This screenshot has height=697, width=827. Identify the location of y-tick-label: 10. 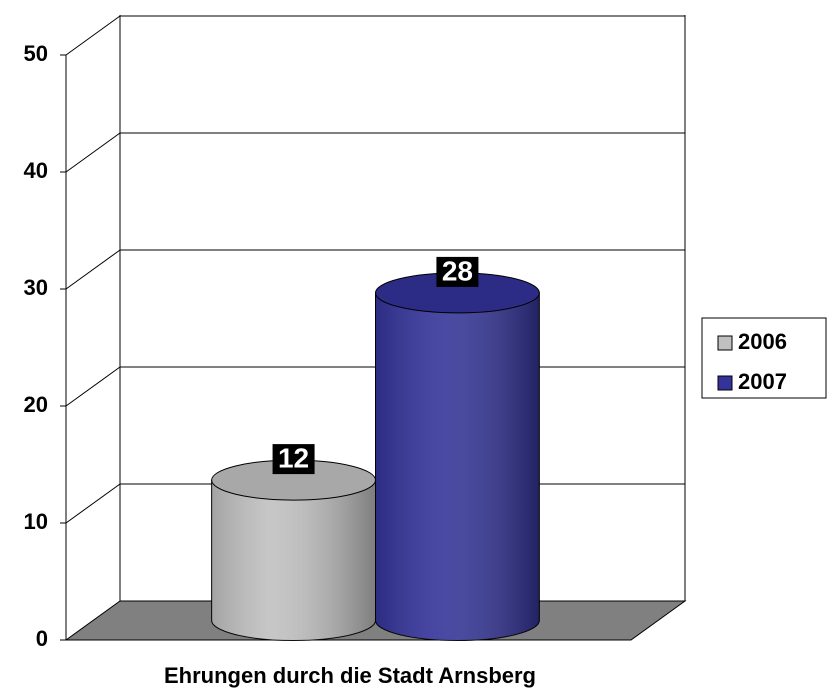
(36, 521).